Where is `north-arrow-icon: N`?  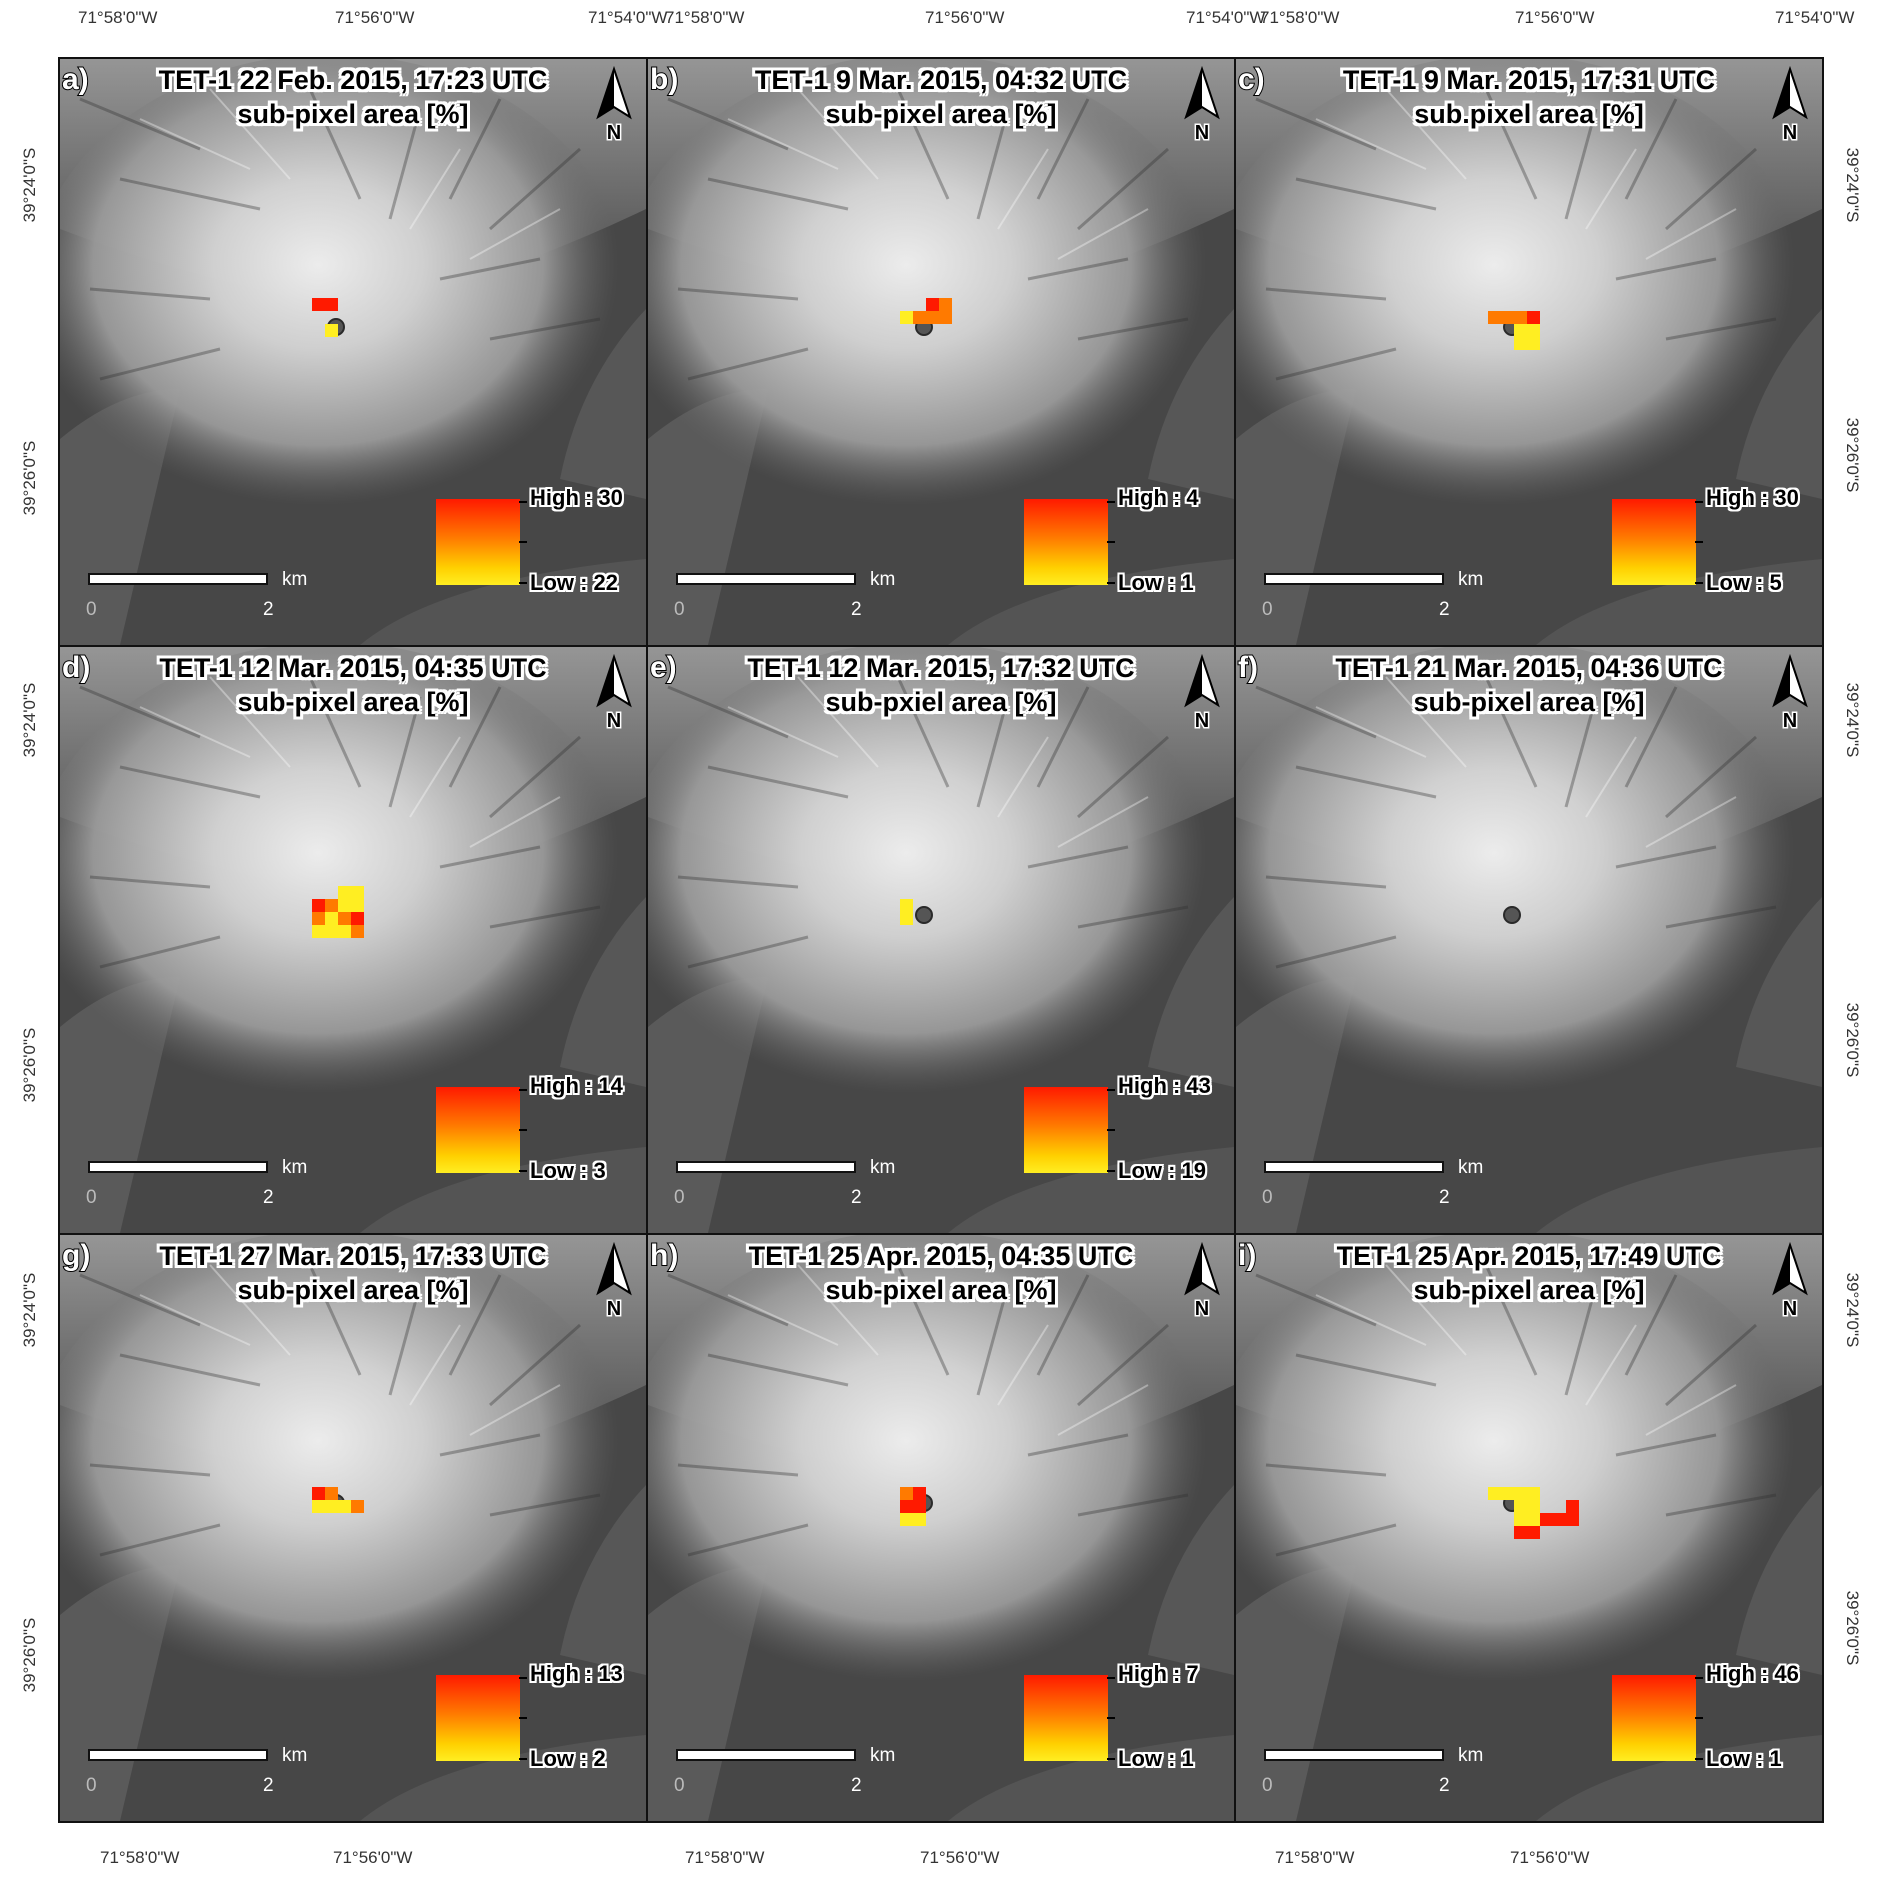 north-arrow-icon: N is located at coordinates (1790, 692).